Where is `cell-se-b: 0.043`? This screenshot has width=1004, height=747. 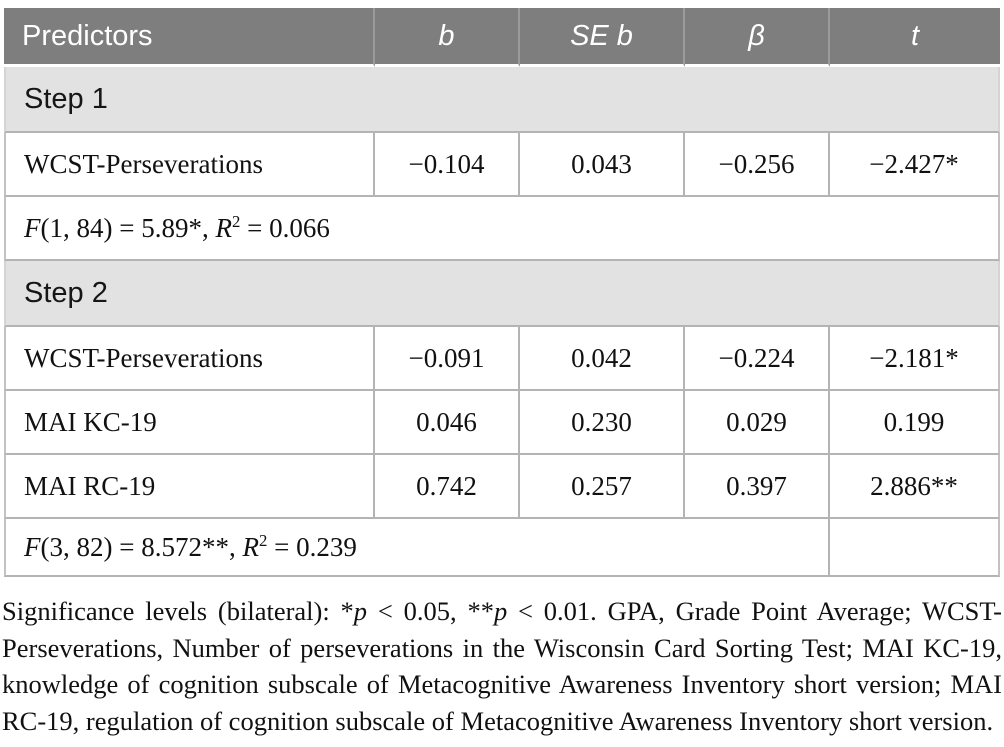 cell-se-b: 0.043 is located at coordinates (602, 165).